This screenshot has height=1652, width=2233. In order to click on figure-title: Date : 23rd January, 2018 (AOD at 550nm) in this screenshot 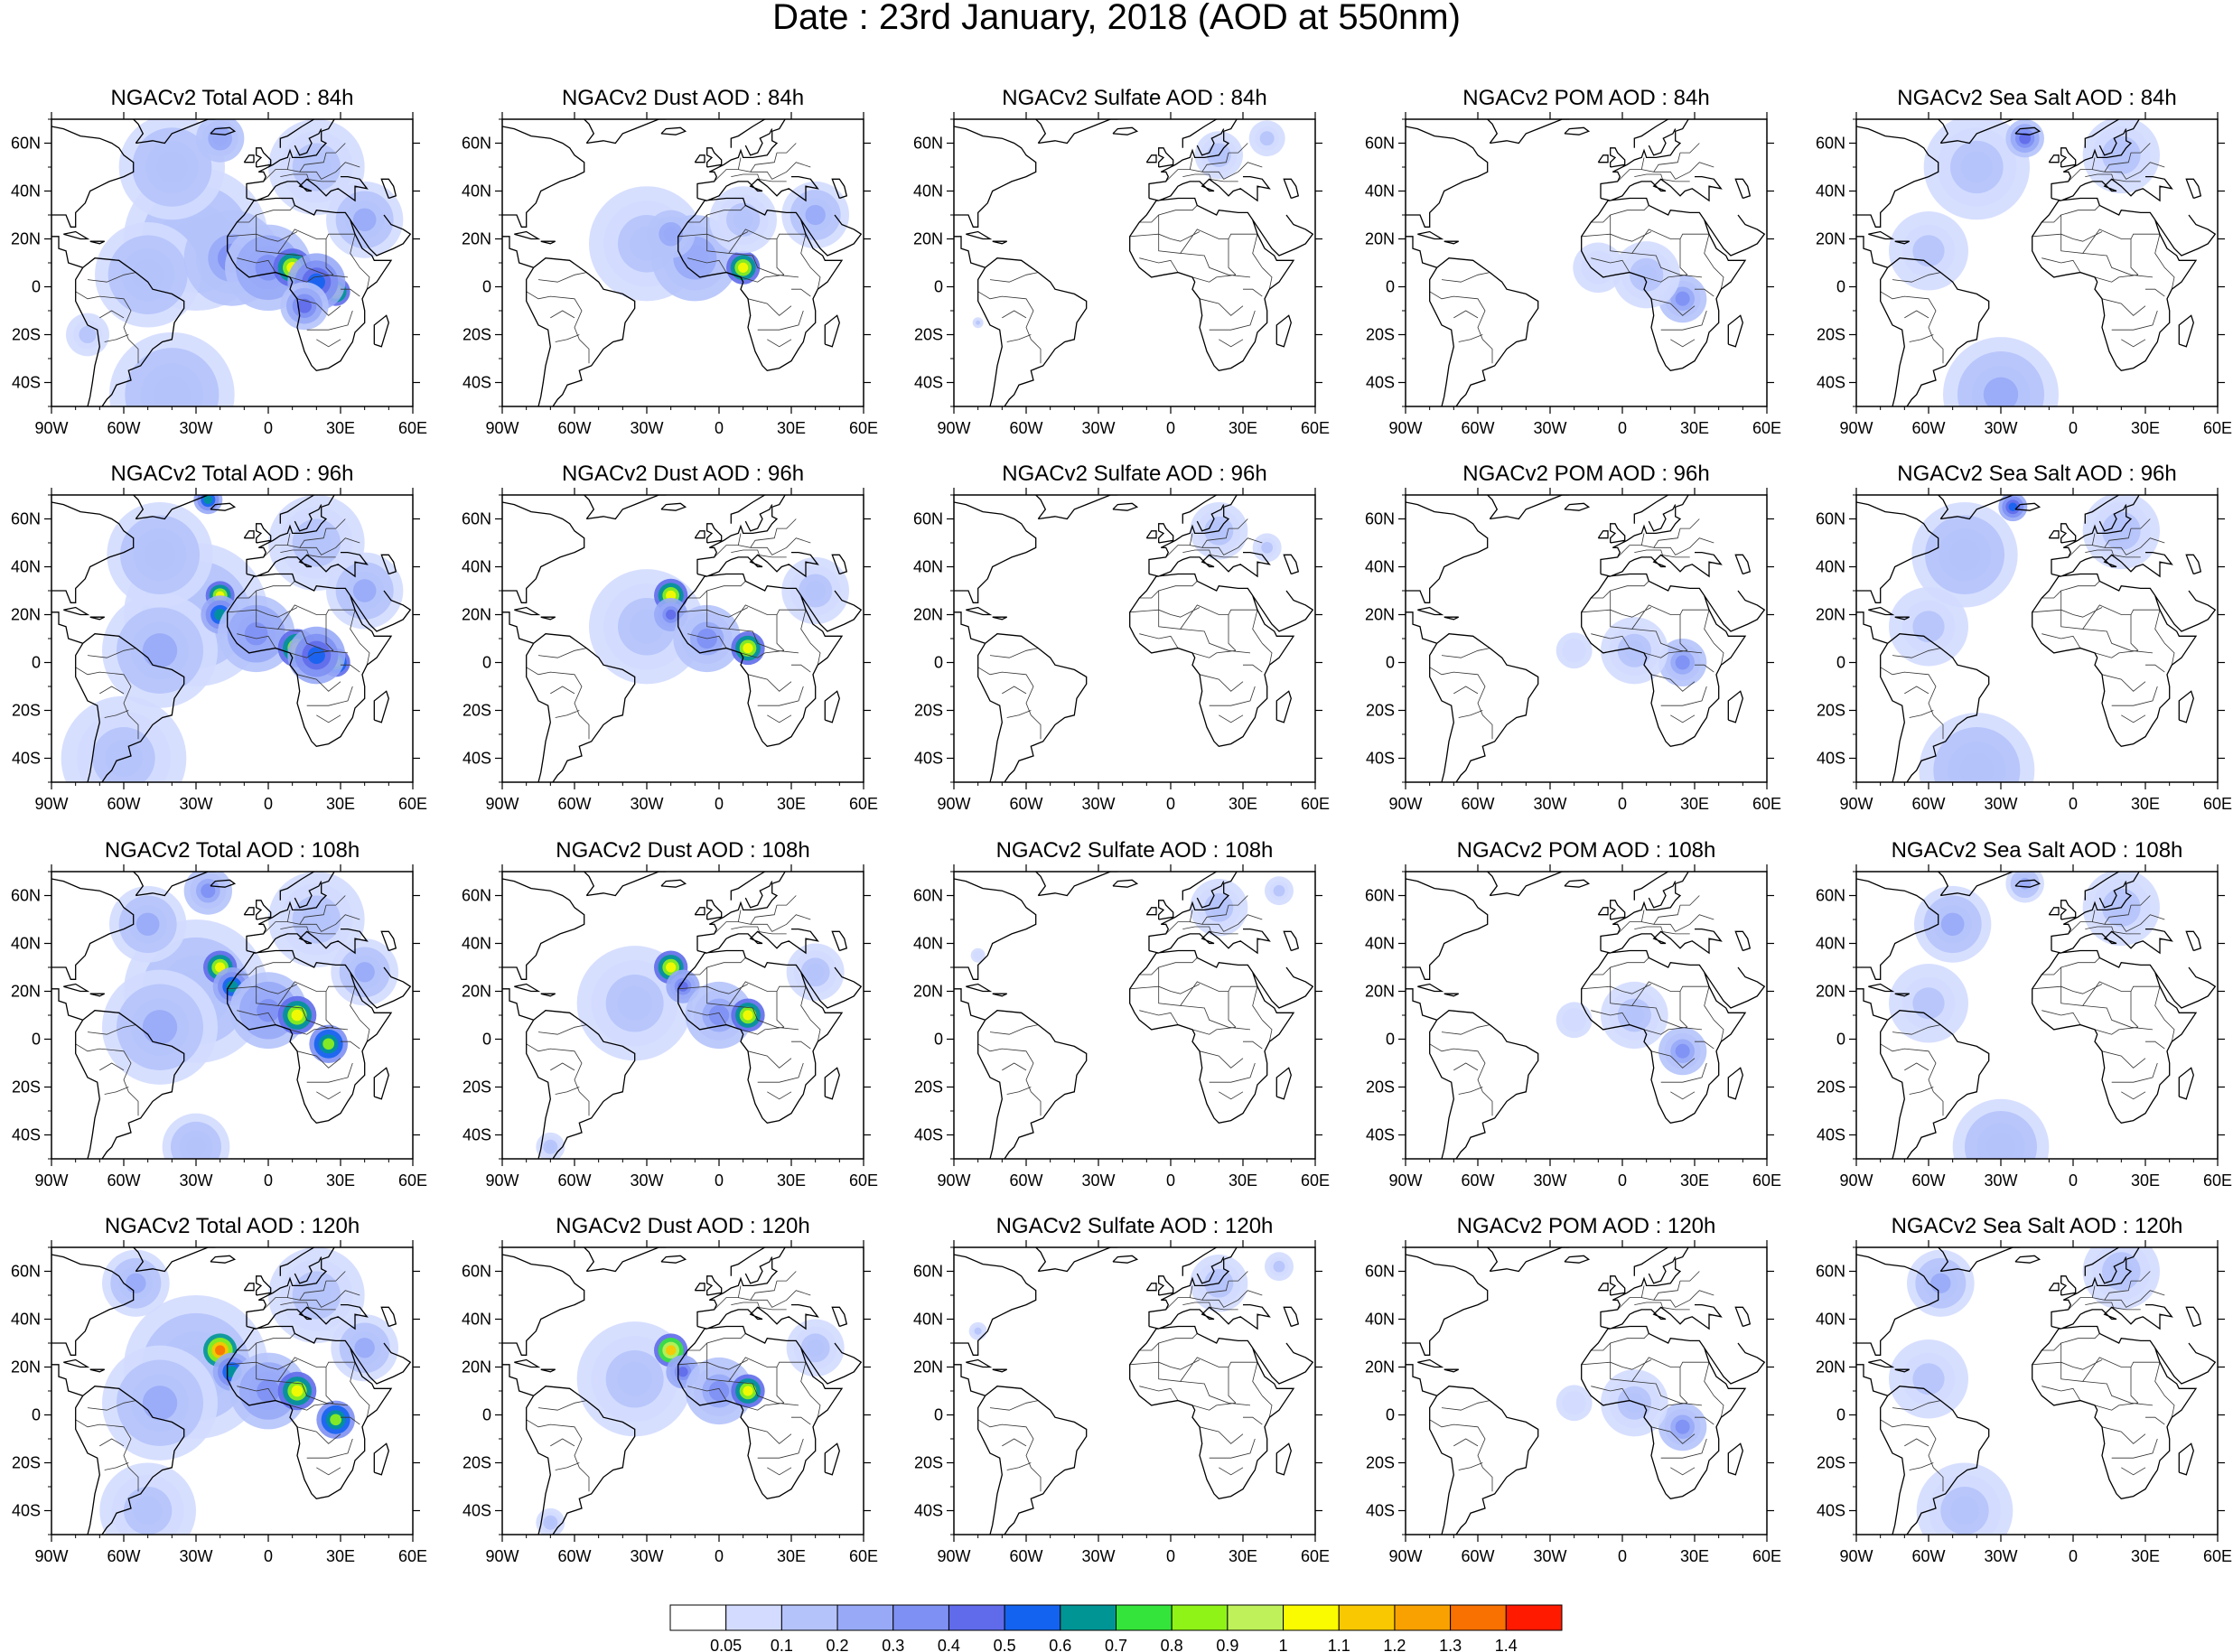, I will do `click(1116, 18)`.